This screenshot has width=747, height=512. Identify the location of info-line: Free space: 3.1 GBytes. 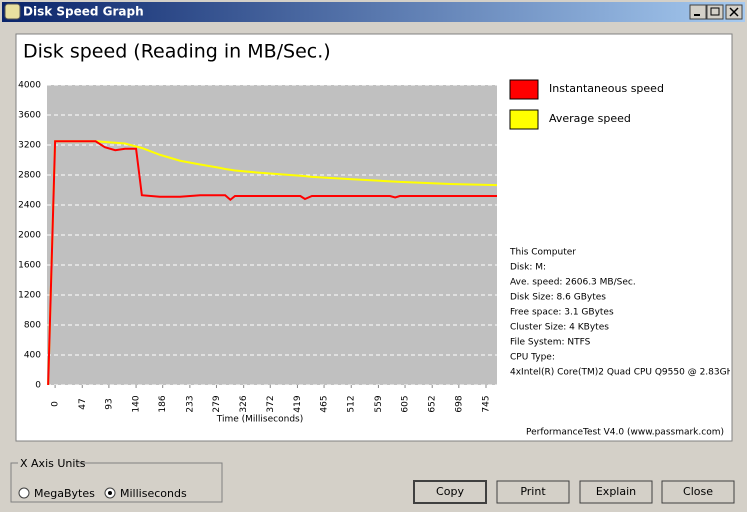
(562, 313).